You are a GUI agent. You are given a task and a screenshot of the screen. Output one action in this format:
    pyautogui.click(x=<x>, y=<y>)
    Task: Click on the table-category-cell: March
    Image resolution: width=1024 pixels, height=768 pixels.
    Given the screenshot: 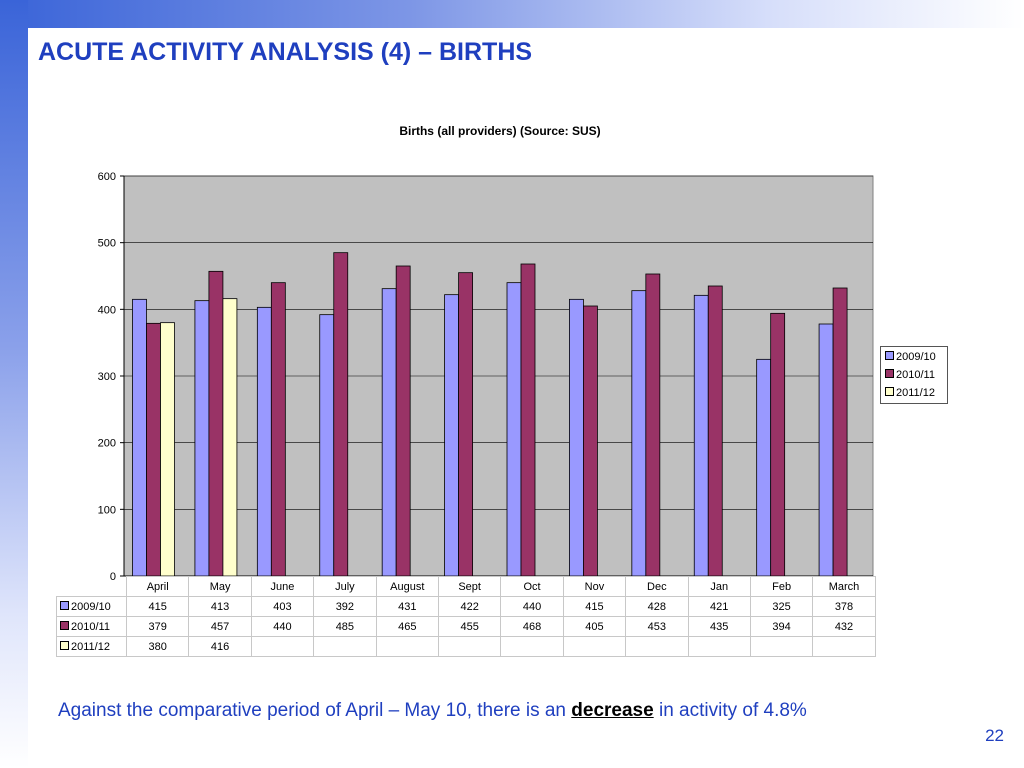 What is the action you would take?
    pyautogui.click(x=844, y=586)
    